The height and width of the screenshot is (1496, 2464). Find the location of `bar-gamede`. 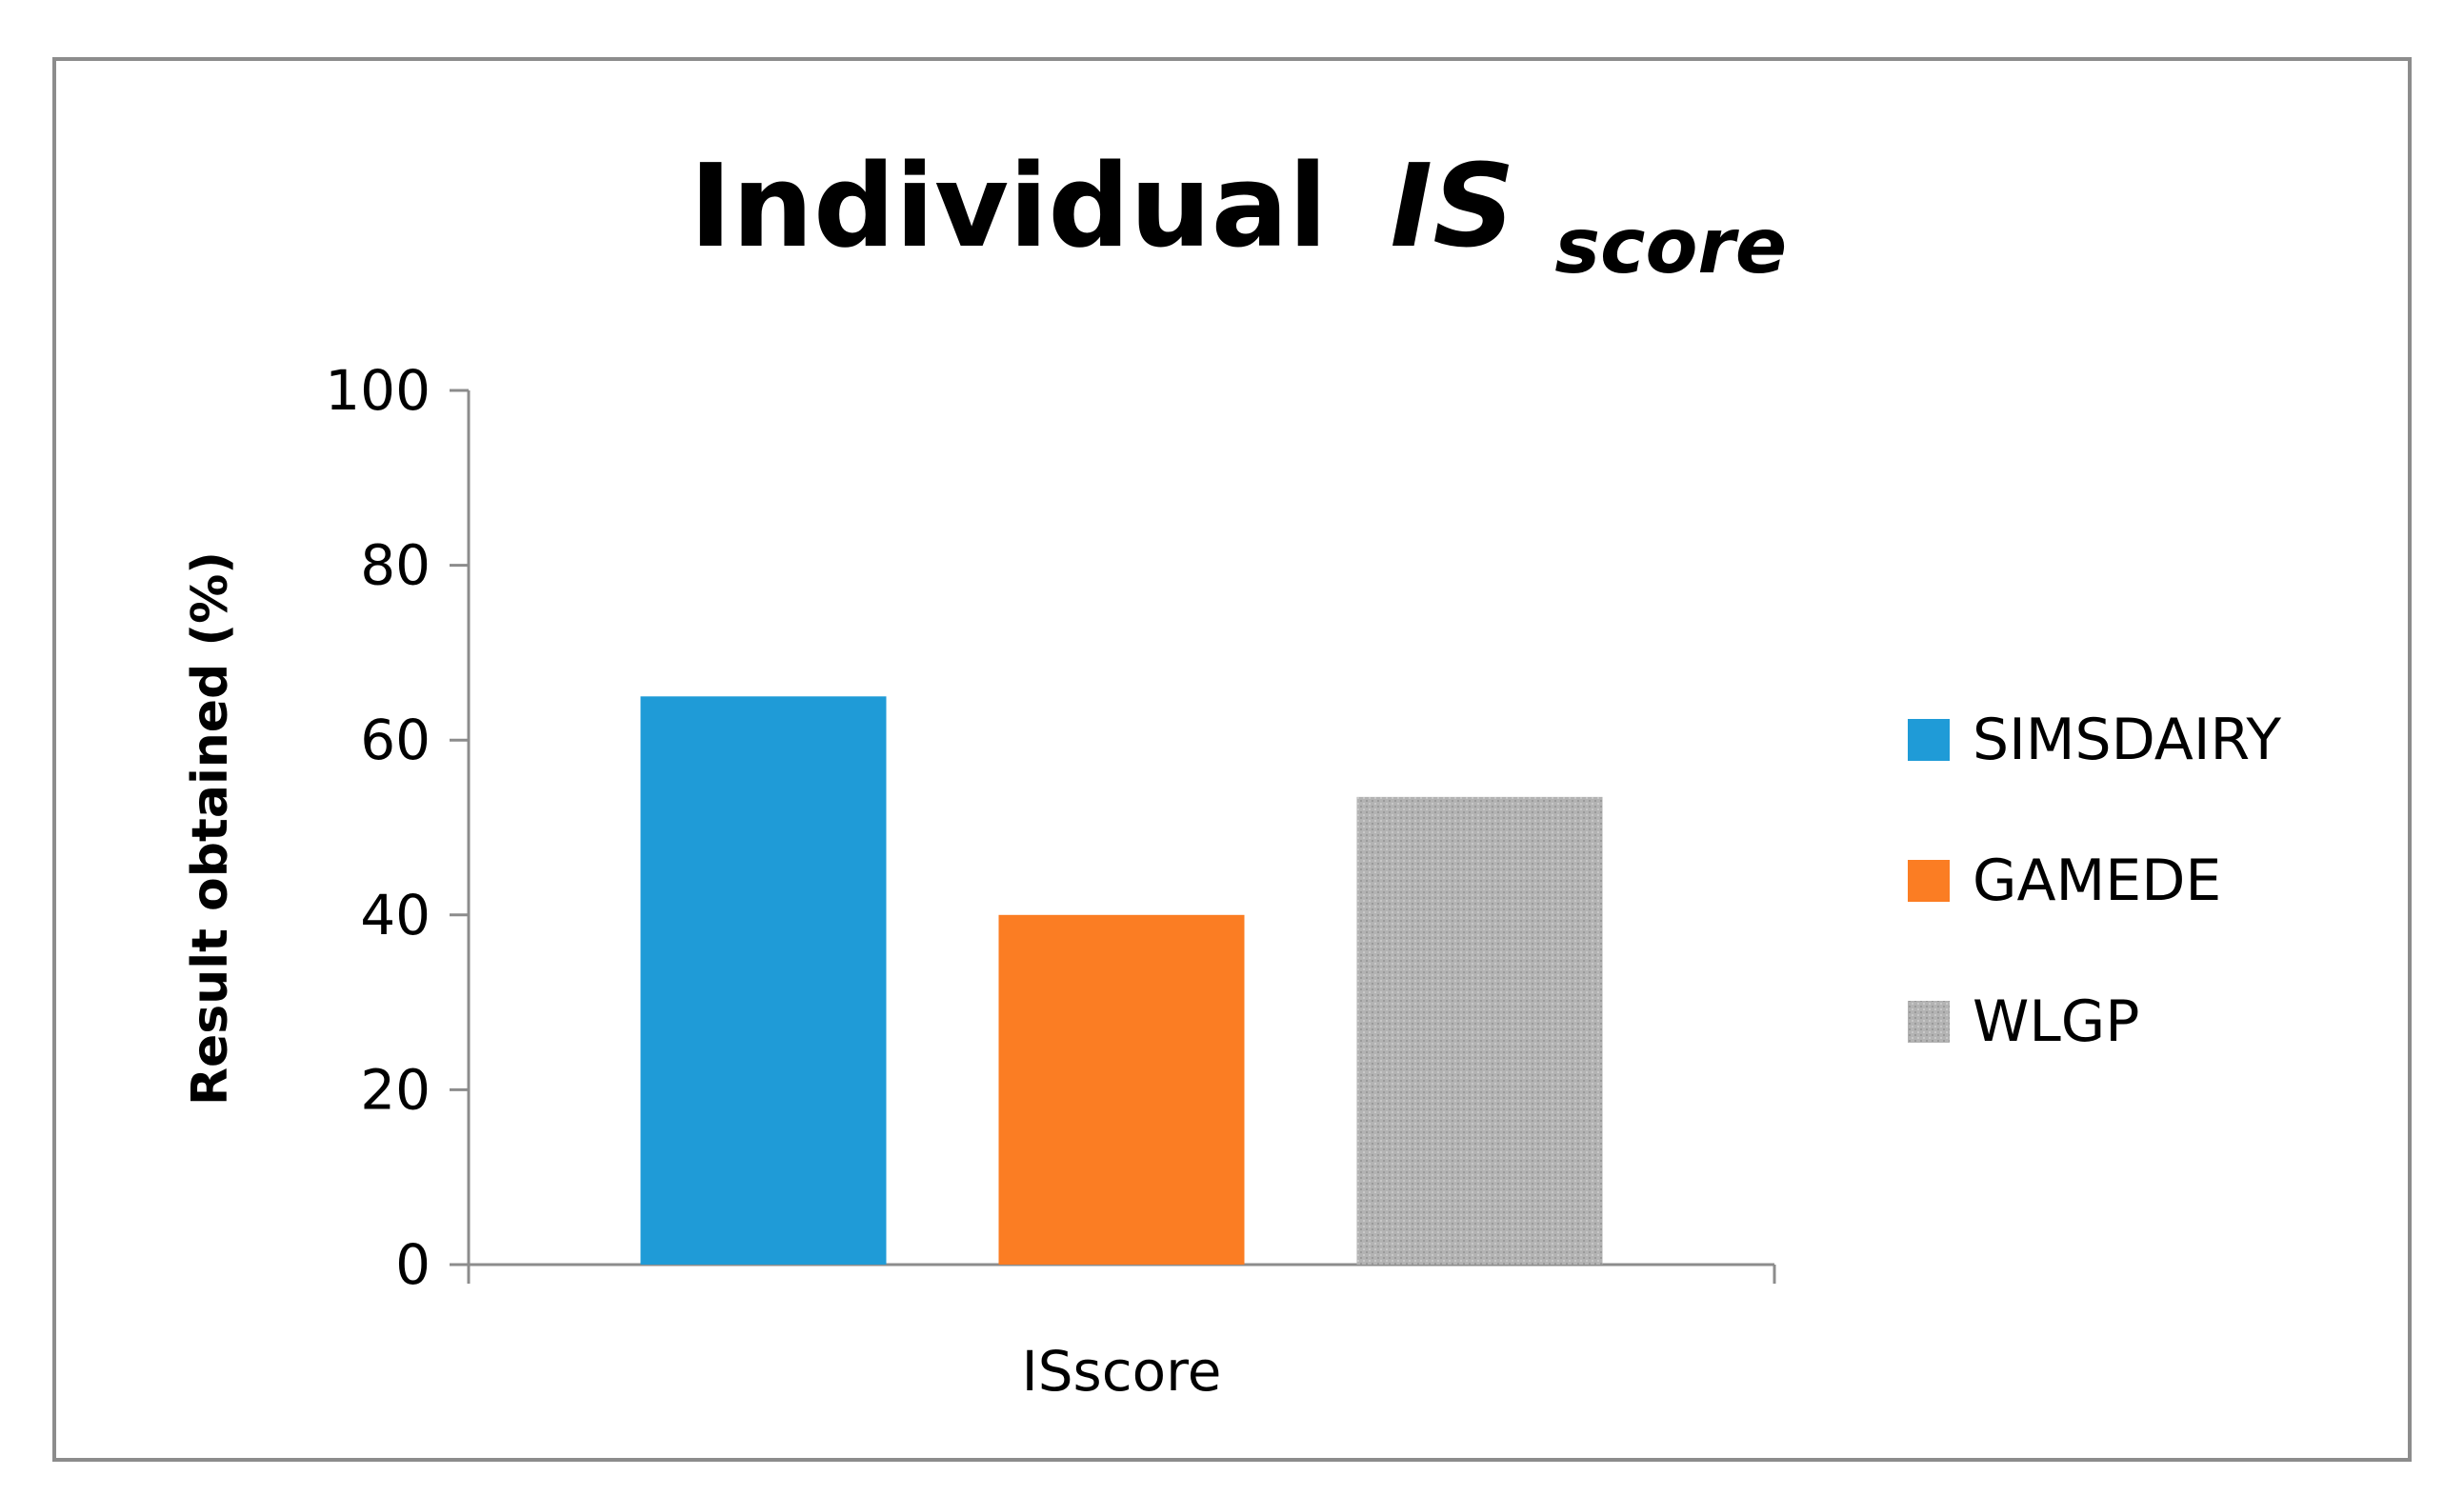

bar-gamede is located at coordinates (1122, 1089).